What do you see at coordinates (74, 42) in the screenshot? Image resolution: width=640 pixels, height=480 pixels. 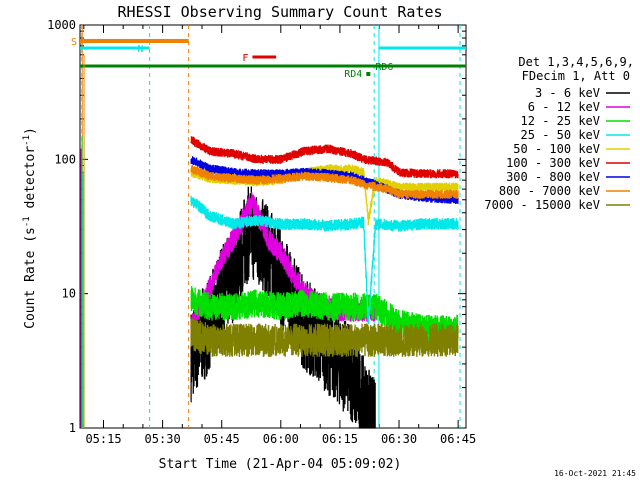 I see `flag-label-s: S` at bounding box center [74, 42].